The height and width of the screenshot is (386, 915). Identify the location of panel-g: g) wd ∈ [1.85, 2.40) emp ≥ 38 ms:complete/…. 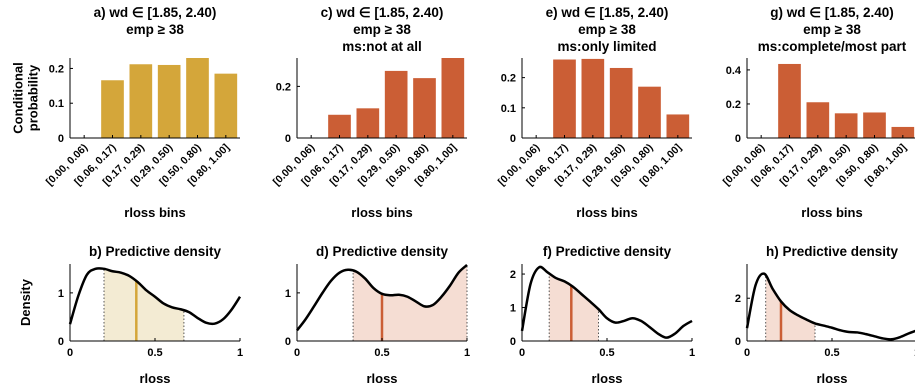
(818, 112).